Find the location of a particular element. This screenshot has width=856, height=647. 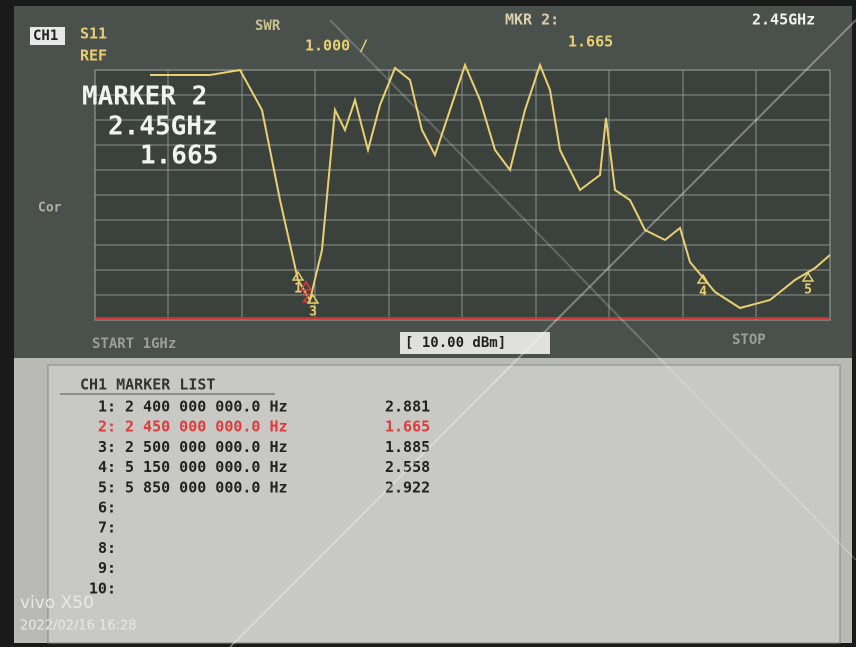

marker-value: 1.665 is located at coordinates (590, 42).